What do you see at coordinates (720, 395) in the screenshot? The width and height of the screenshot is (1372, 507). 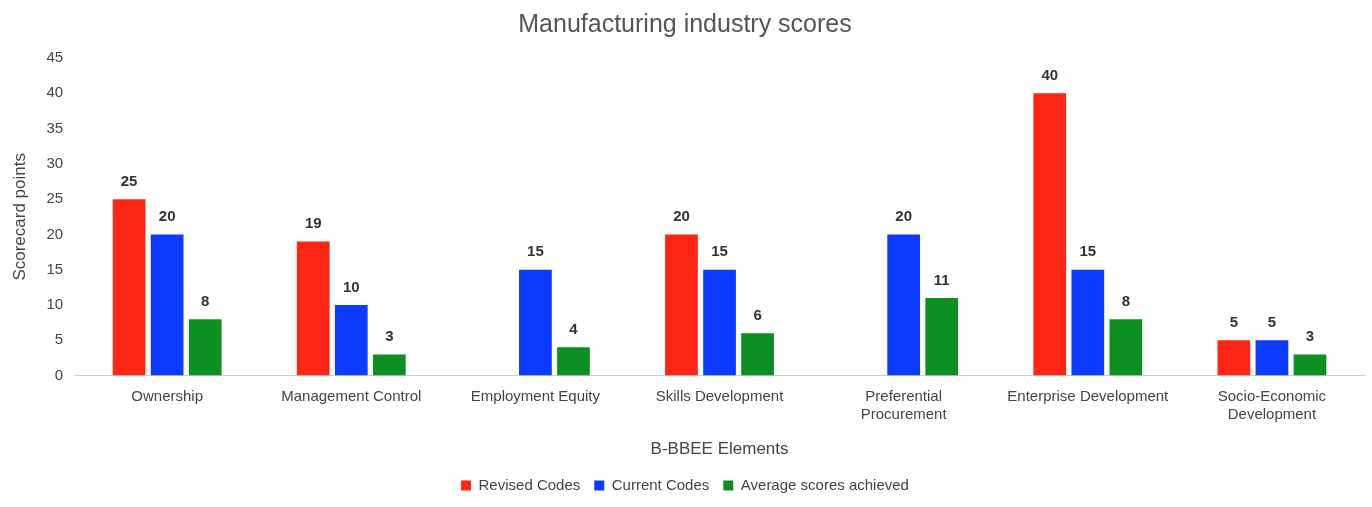 I see `x-tick-label: Skills Development` at bounding box center [720, 395].